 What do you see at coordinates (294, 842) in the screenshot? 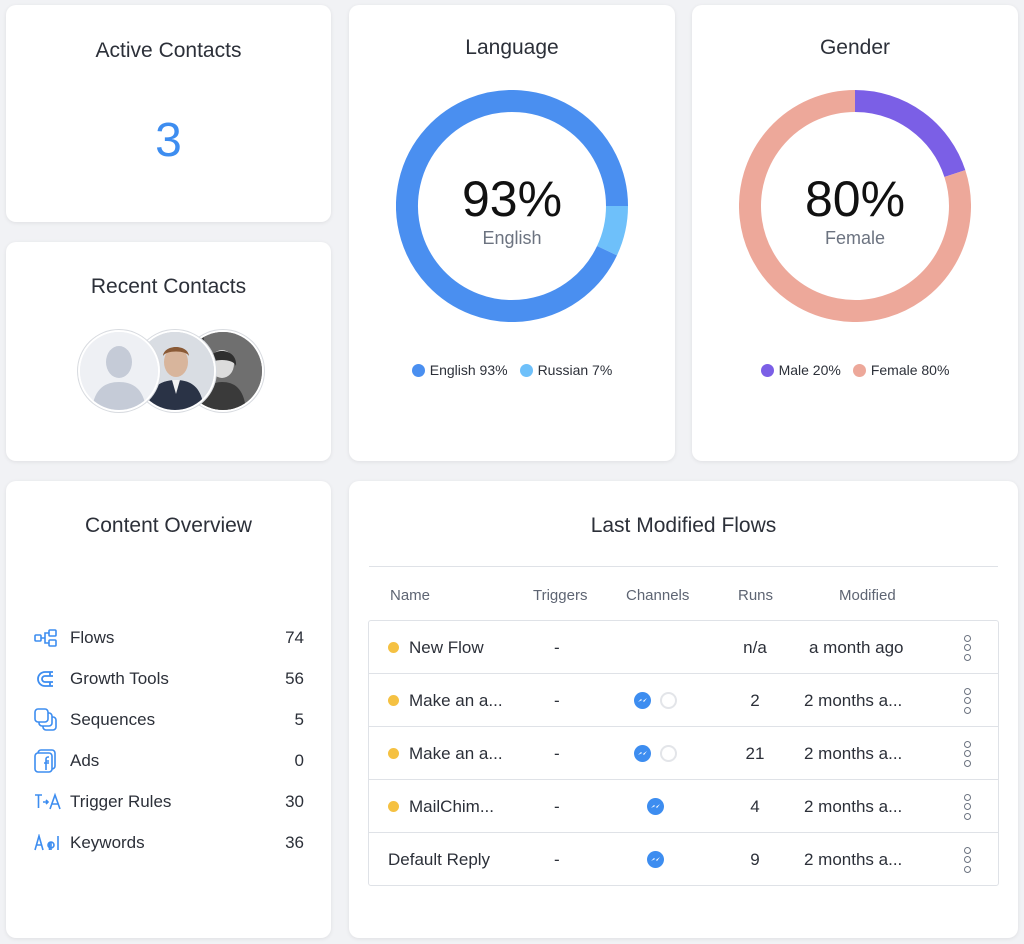
I see `content-item-count: 36` at bounding box center [294, 842].